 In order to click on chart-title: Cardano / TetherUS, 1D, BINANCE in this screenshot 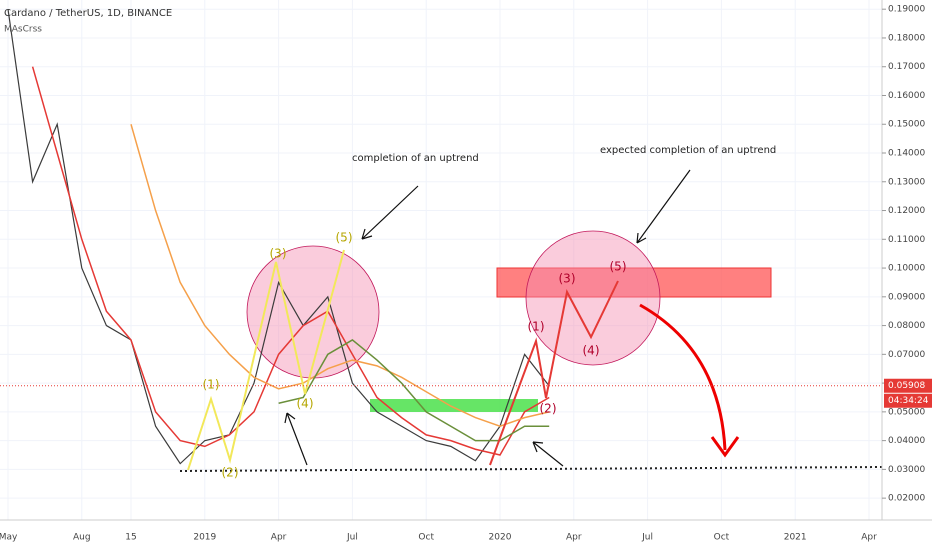, I will do `click(88, 13)`.